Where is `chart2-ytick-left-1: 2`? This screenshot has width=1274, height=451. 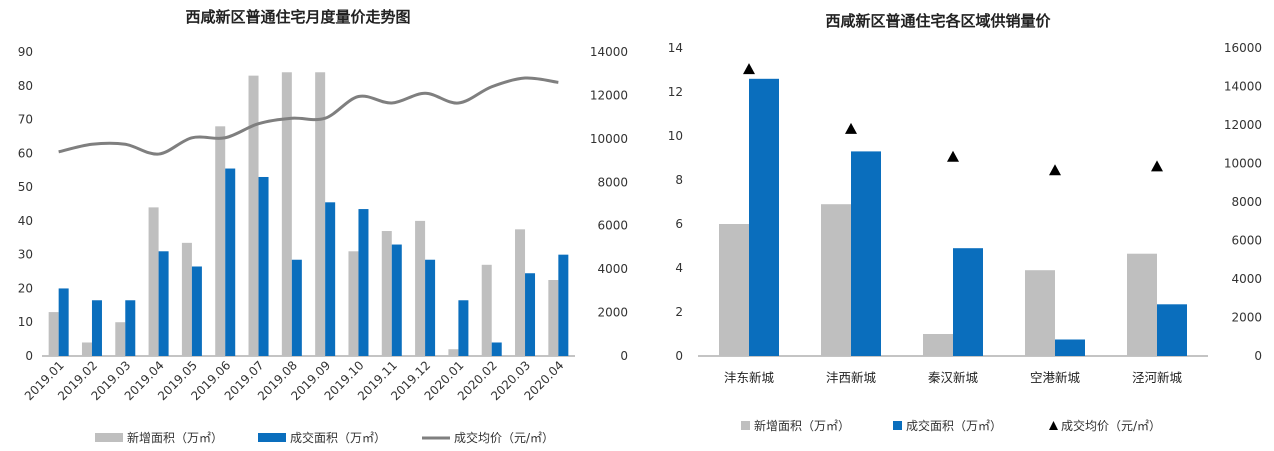
chart2-ytick-left-1: 2 is located at coordinates (679, 312).